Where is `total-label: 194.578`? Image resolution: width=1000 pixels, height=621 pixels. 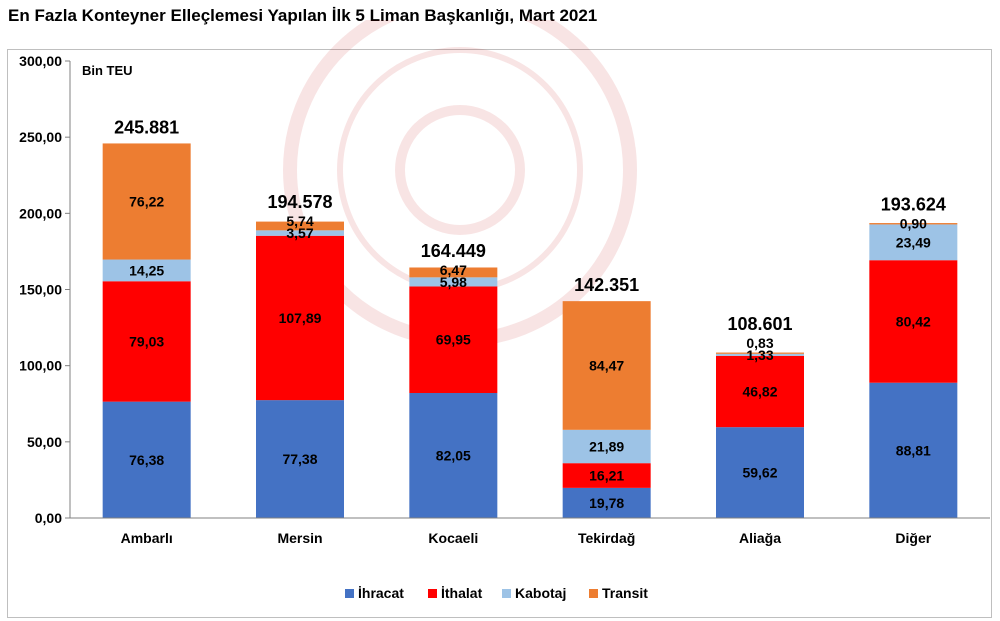 total-label: 194.578 is located at coordinates (299, 202).